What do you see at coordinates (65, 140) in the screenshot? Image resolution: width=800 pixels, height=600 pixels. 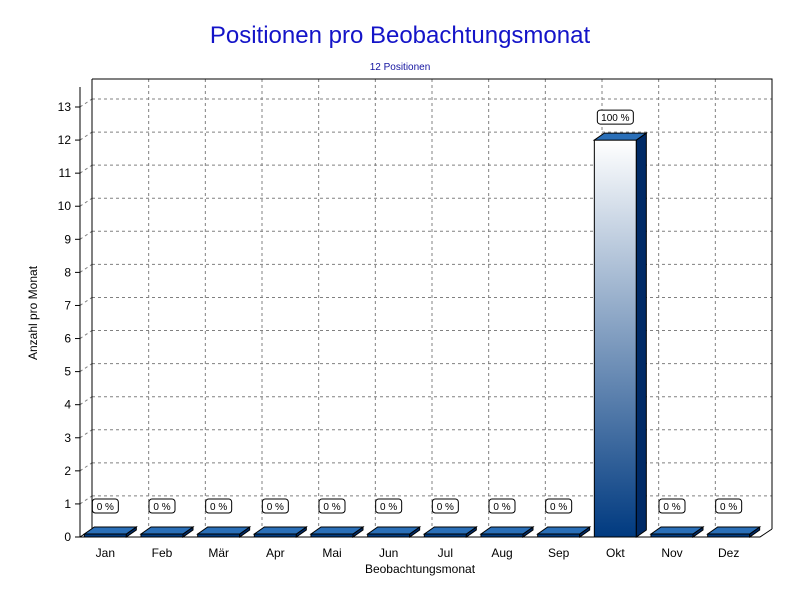 I see `y-tick-label: 12` at bounding box center [65, 140].